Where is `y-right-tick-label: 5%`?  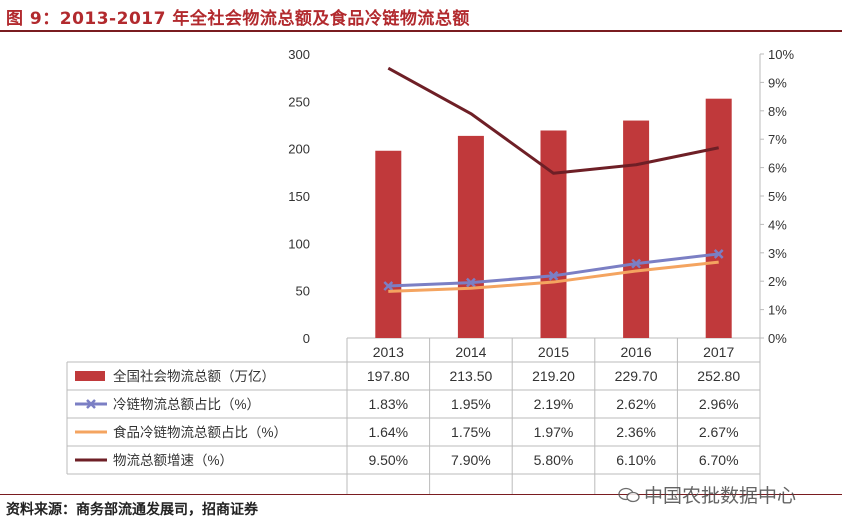
y-right-tick-label: 5% is located at coordinates (777, 196).